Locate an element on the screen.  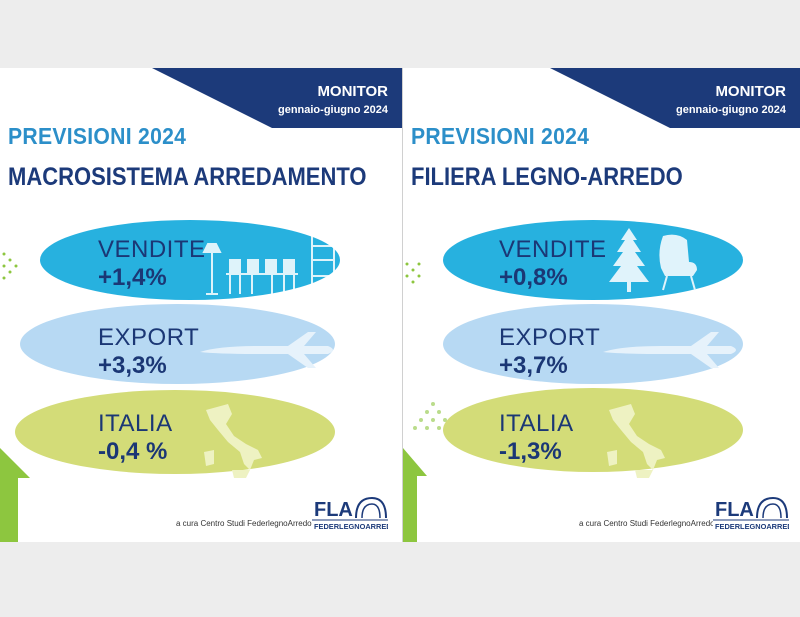
fir-tree-icon is located at coordinates (629, 260).